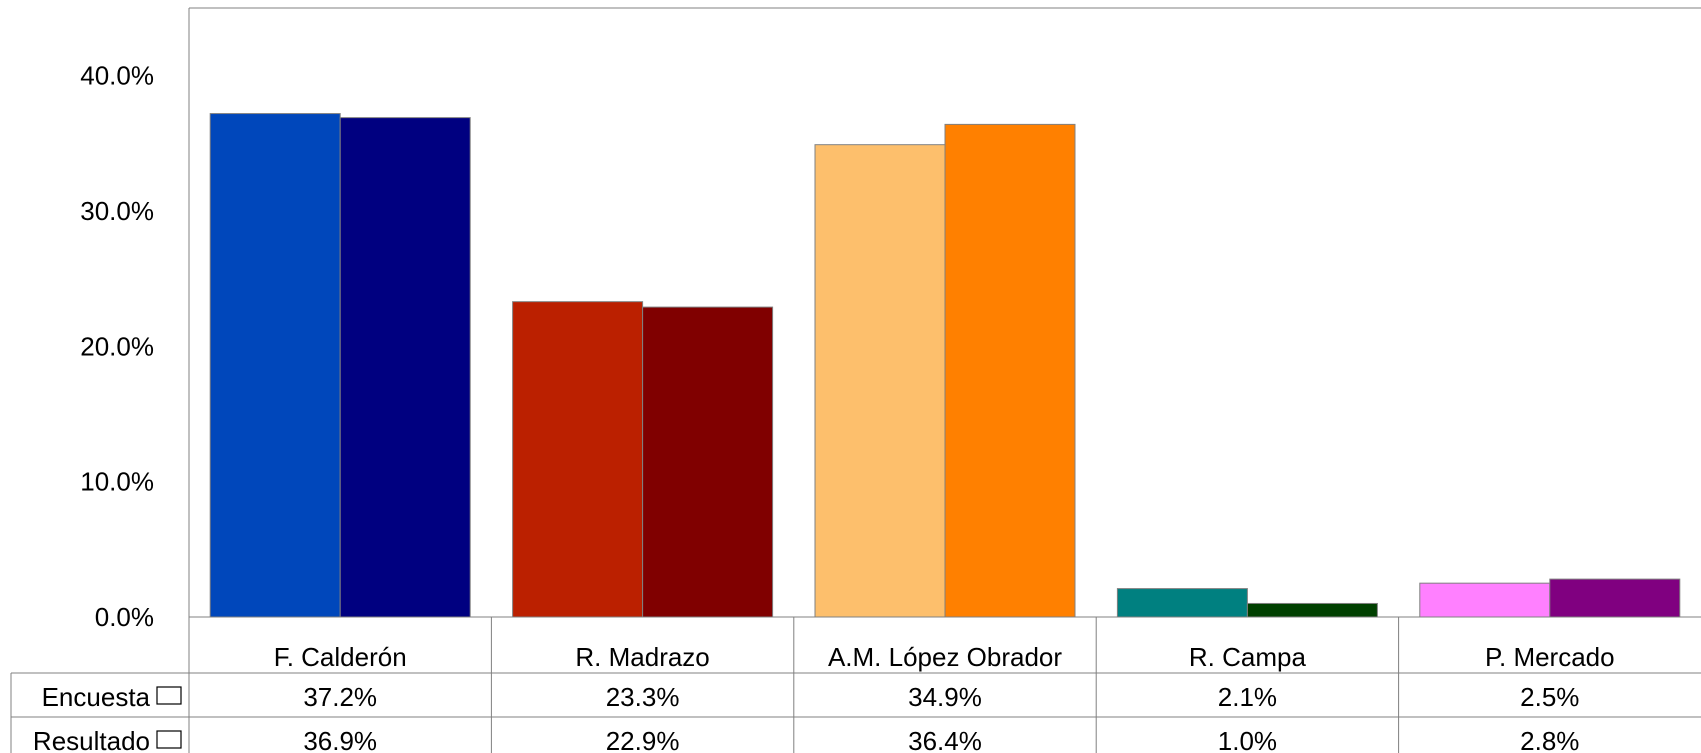 Image resolution: width=1701 pixels, height=753 pixels. Describe the element at coordinates (340, 657) in the screenshot. I see `category-label: F. Calderón` at that location.